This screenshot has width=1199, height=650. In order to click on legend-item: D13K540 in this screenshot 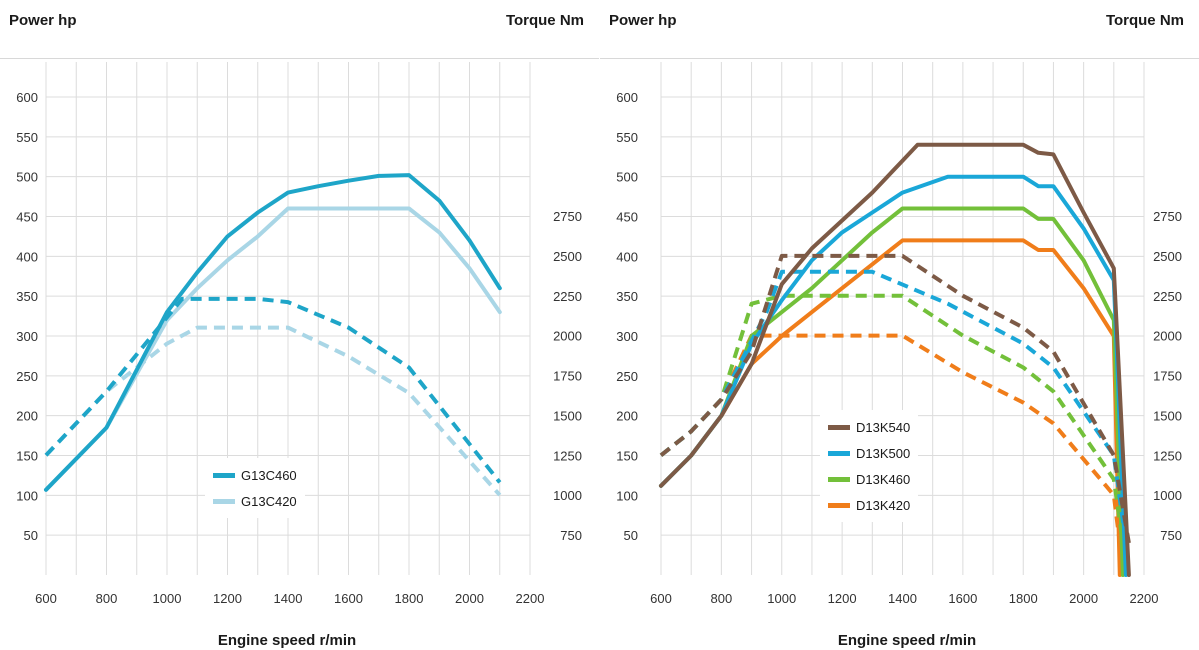, I will do `click(869, 427)`.